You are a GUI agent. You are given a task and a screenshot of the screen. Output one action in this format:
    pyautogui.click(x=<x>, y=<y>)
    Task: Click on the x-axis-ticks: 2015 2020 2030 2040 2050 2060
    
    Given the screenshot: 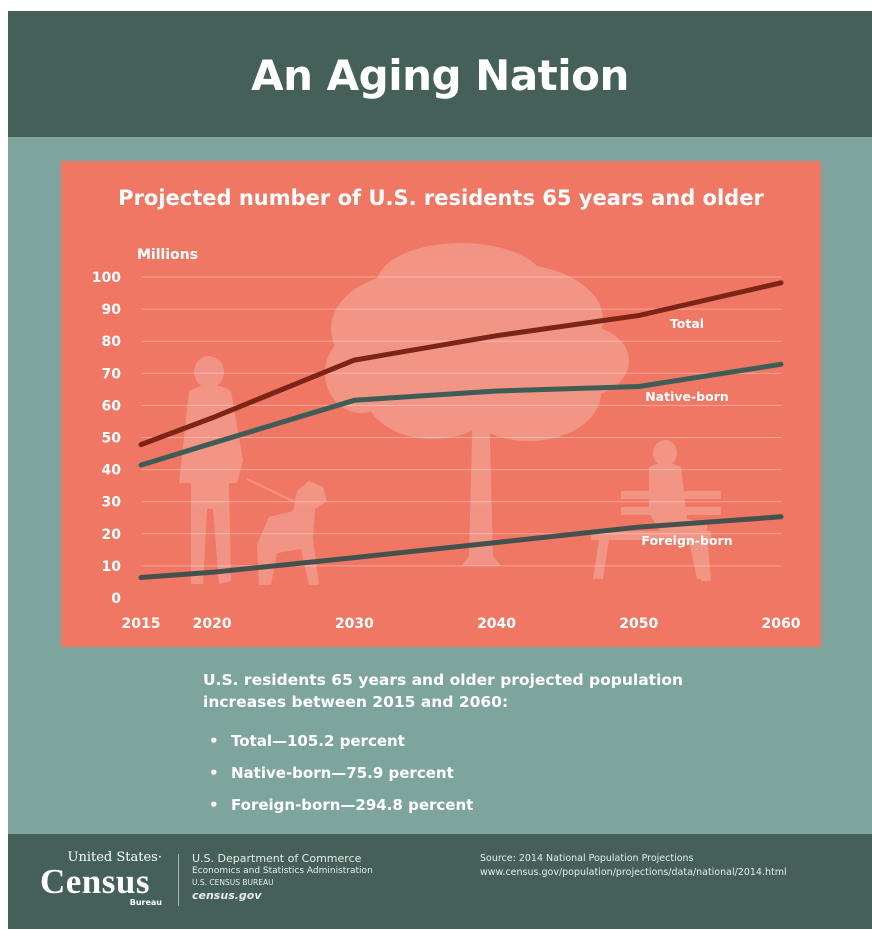 What is the action you would take?
    pyautogui.click(x=461, y=624)
    